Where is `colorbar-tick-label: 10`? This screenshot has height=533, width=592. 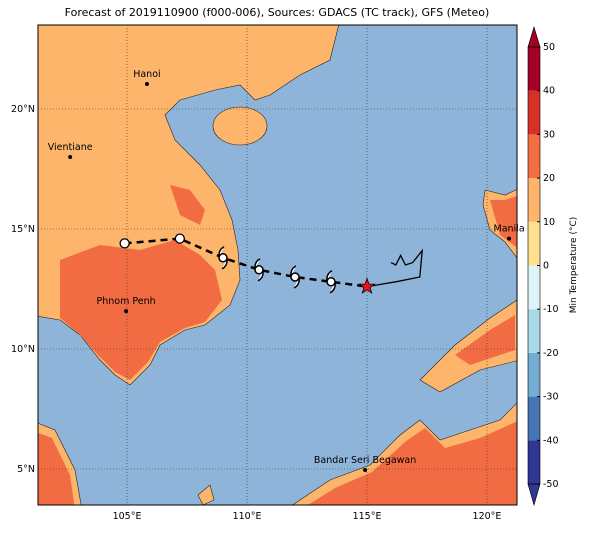
colorbar-tick-label: 10 is located at coordinates (549, 222).